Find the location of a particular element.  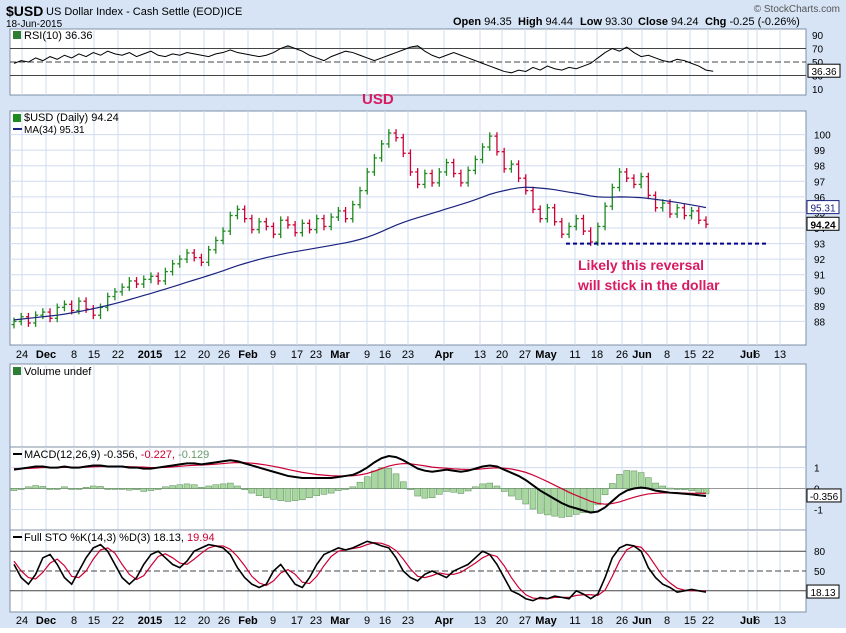

macd-last-value: -0.356 is located at coordinates (824, 497).